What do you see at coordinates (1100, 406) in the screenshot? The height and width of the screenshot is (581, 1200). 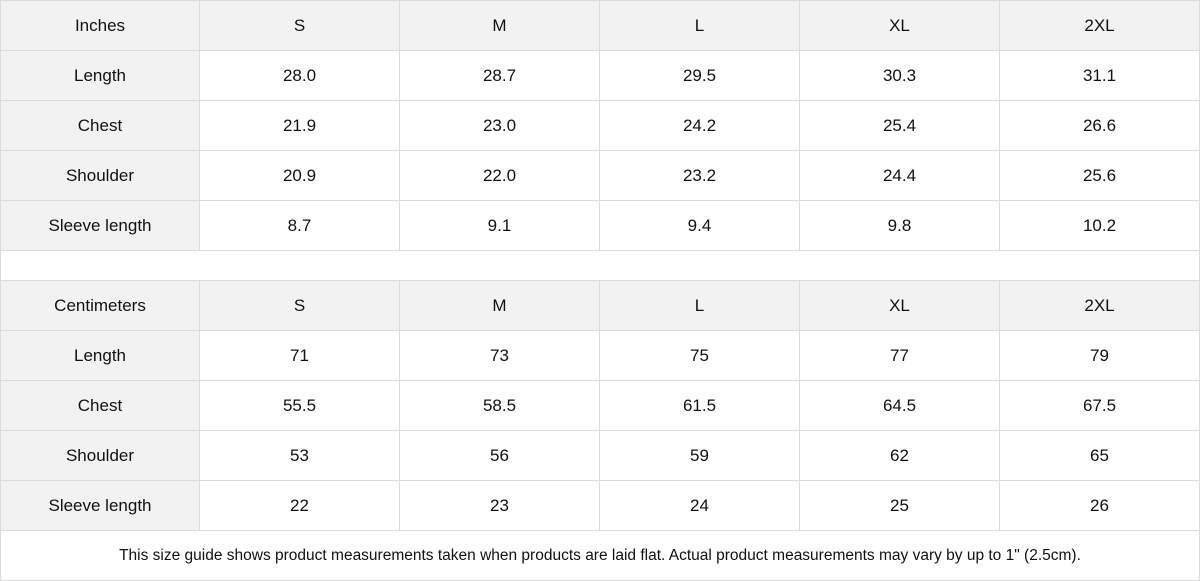 I see `measurement-value: 67.5` at bounding box center [1100, 406].